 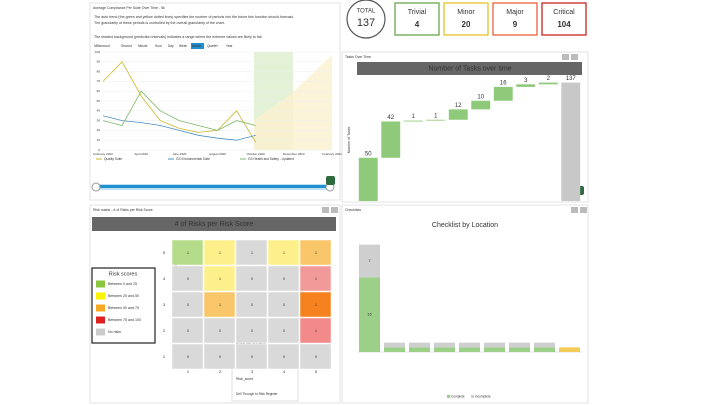 I want to click on data-label: 10, so click(x=480, y=97).